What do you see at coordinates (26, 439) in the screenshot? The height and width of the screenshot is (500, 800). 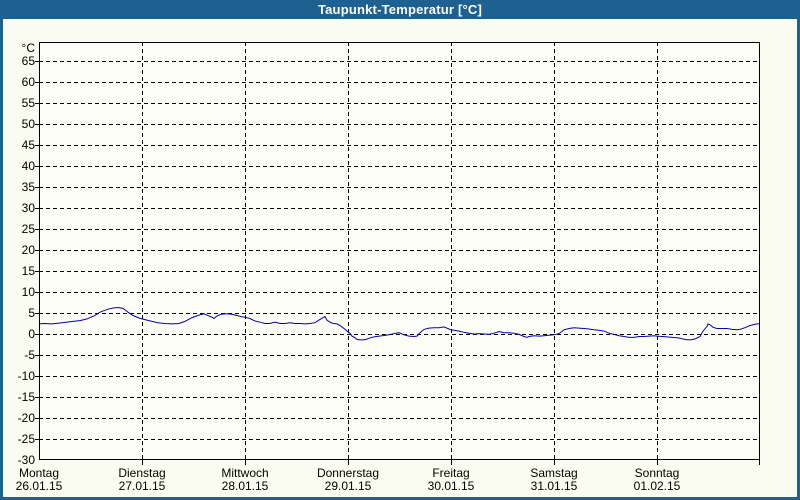 I see `y-axis-label: -25` at bounding box center [26, 439].